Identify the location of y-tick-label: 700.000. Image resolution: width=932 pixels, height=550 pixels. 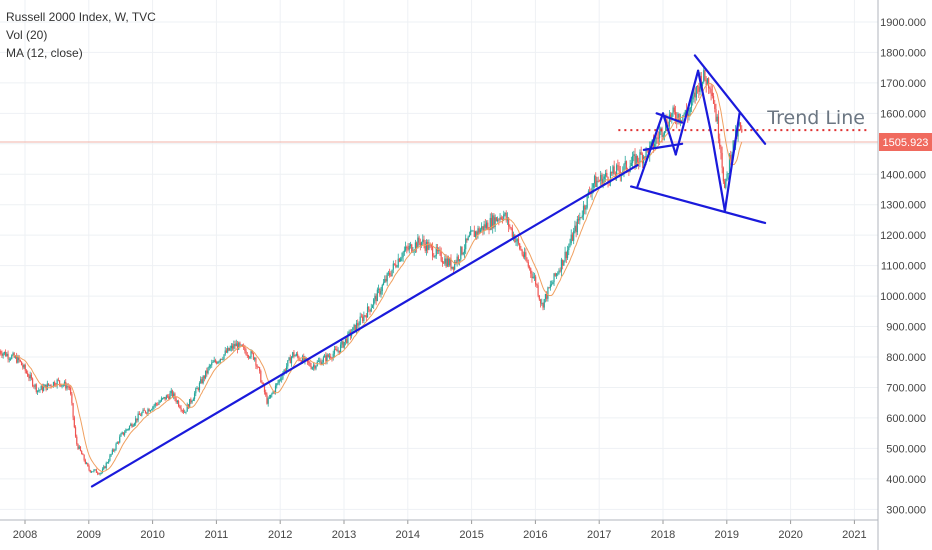
(906, 388).